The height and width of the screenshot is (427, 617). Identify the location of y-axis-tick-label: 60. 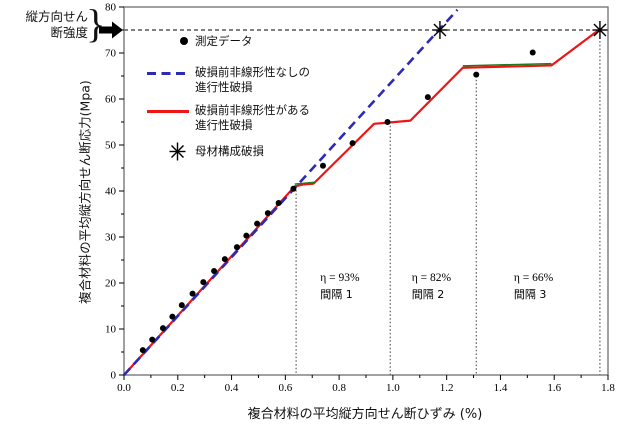
(111, 100).